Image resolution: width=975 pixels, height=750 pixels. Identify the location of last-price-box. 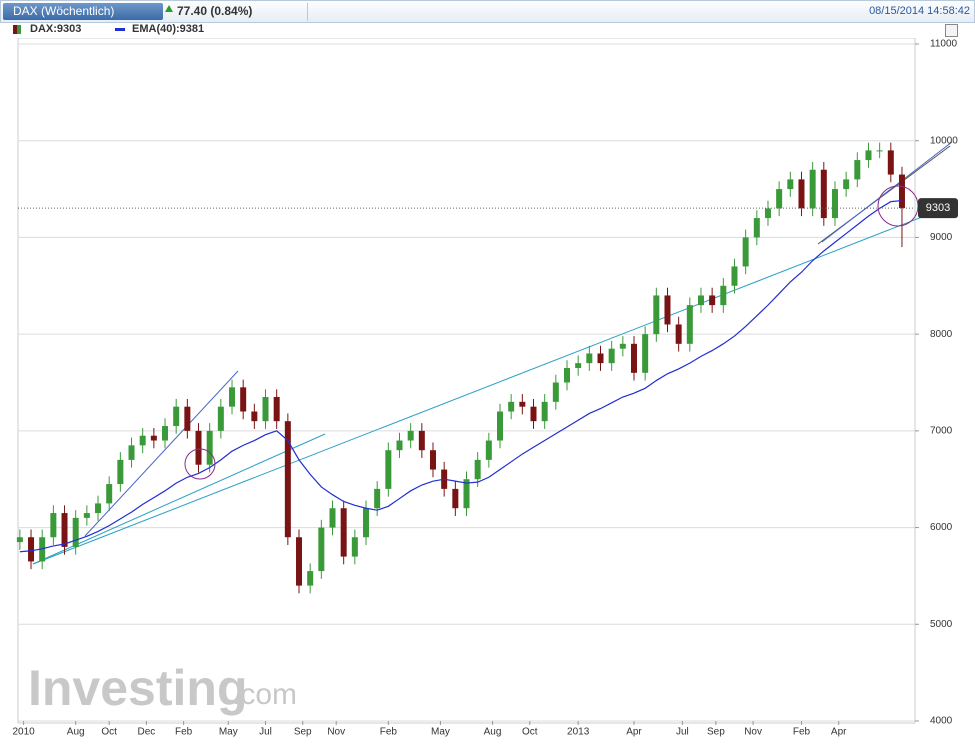
(938, 208).